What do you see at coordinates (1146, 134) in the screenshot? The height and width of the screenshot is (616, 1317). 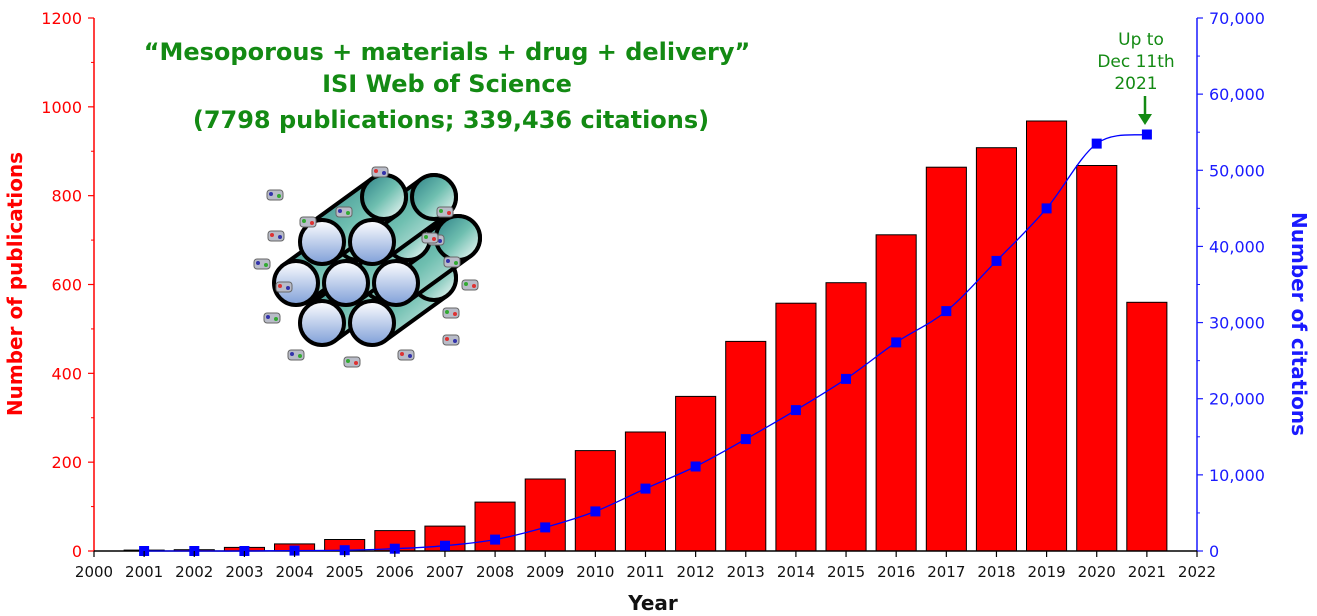 I see `citation-marker-2021` at bounding box center [1146, 134].